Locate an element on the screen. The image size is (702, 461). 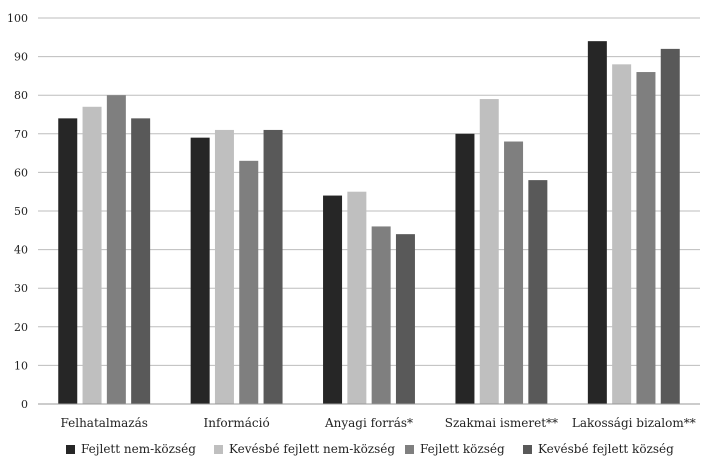
category-label: Szakmai ismeret** is located at coordinates (501, 423).